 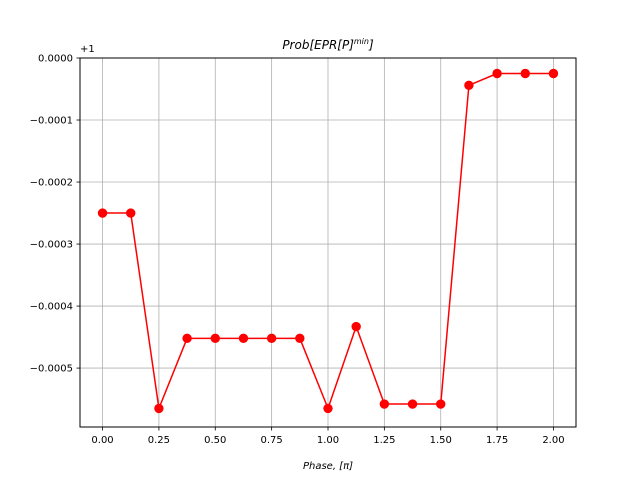 What do you see at coordinates (51, 183) in the screenshot?
I see `y-tick-label: −0.0002` at bounding box center [51, 183].